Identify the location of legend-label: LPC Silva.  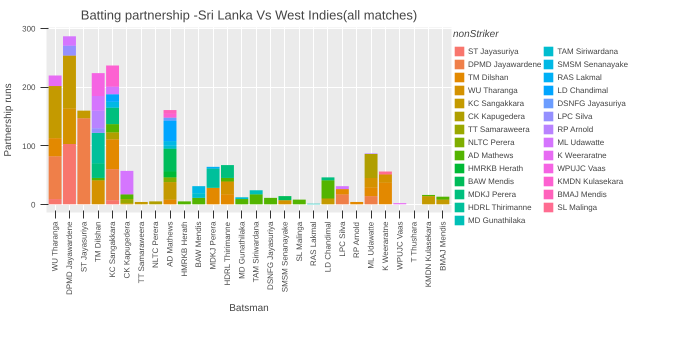
(574, 116).